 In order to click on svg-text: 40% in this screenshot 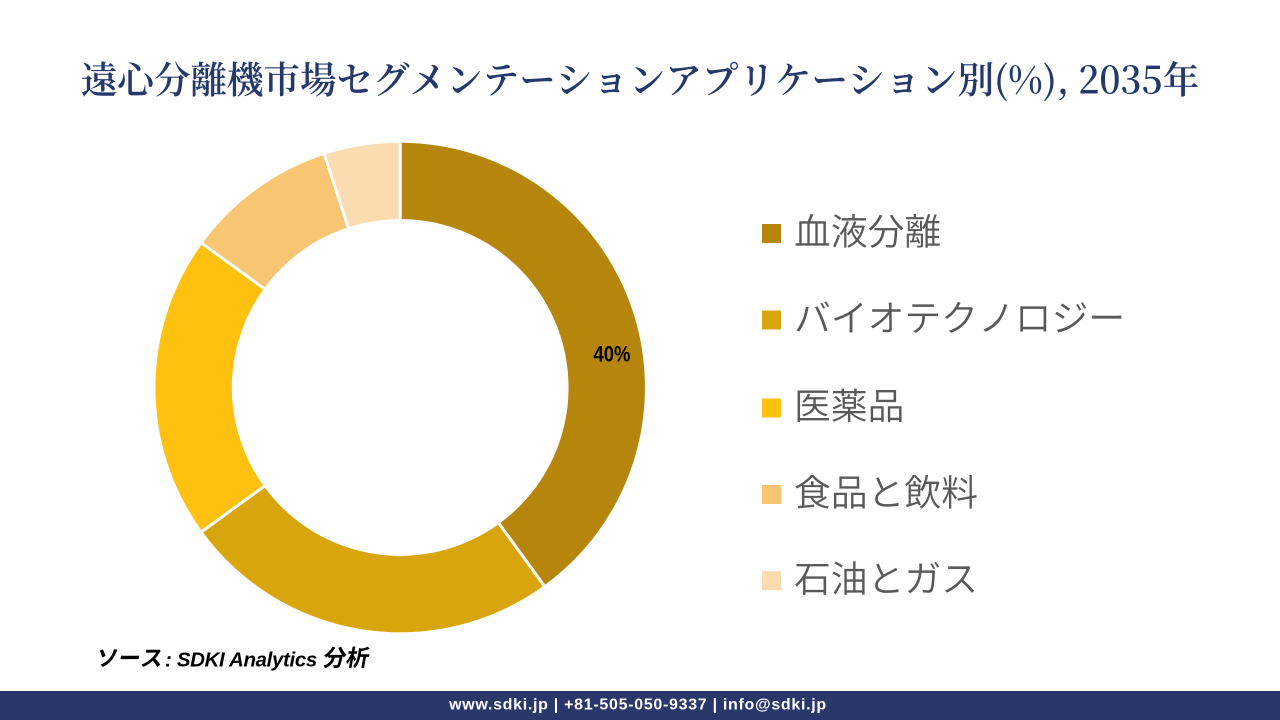, I will do `click(612, 354)`.